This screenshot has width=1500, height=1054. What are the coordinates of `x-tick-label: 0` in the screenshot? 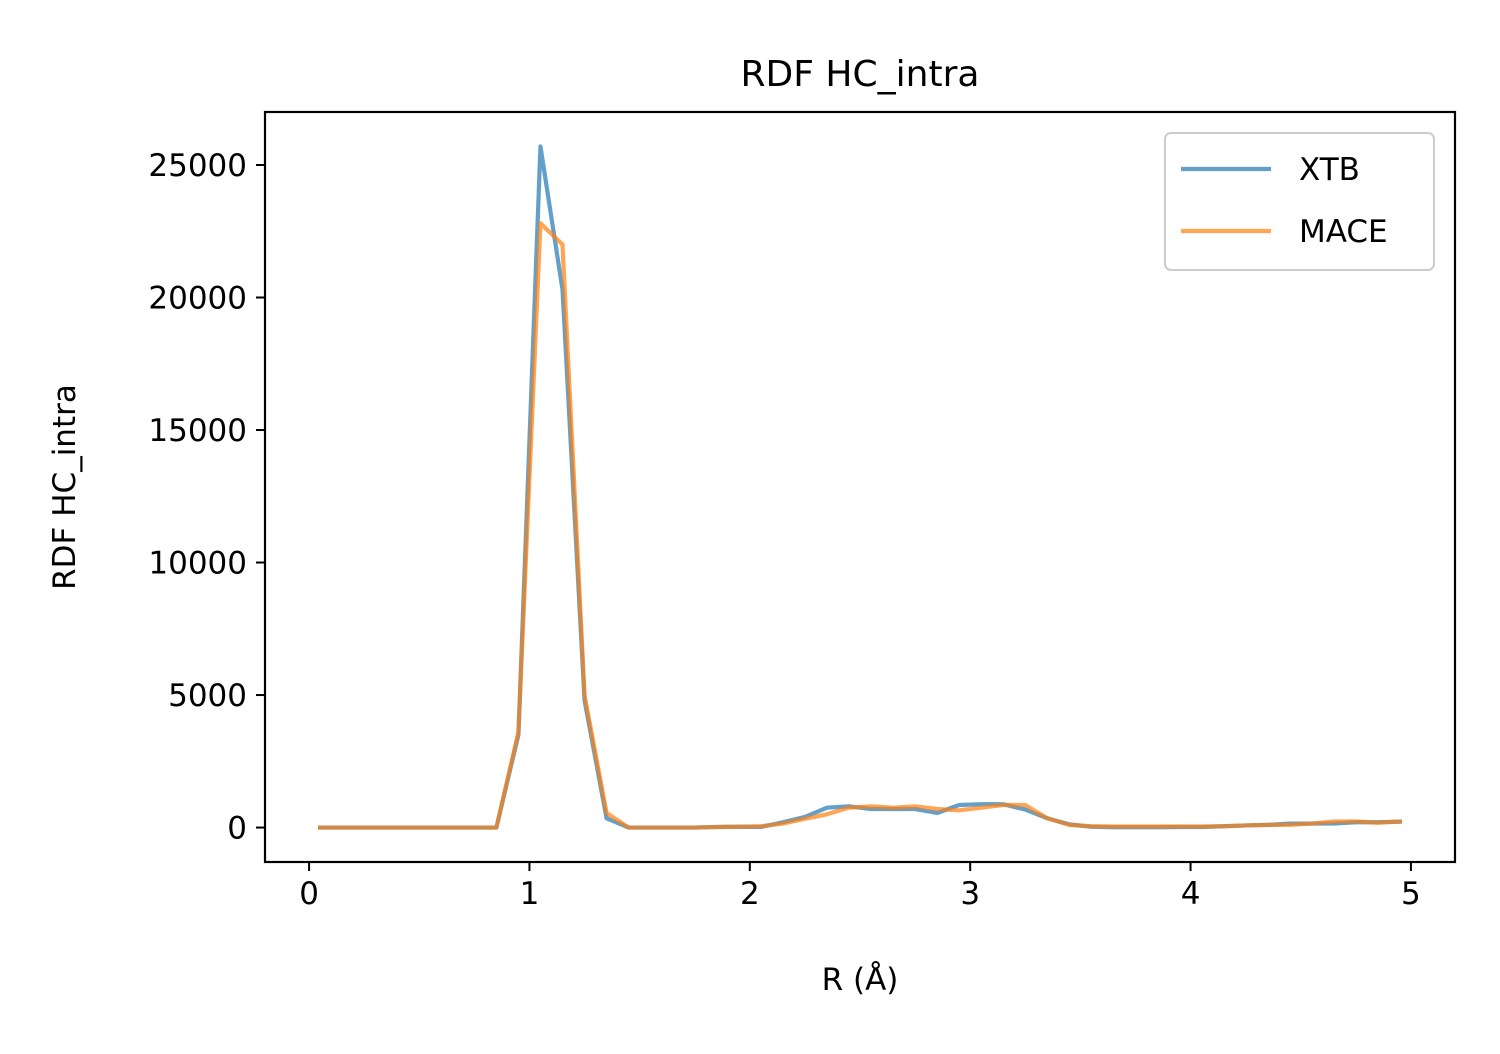 It's located at (309, 894).